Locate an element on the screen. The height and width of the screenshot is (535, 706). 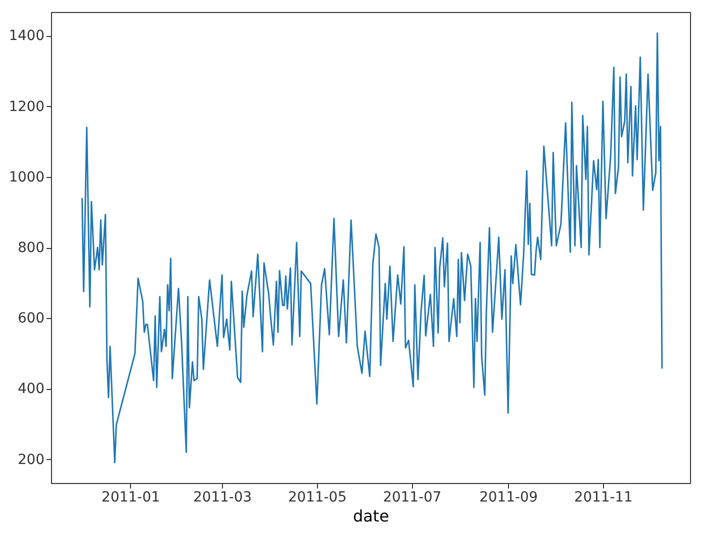
y-tick-label: 600 is located at coordinates (31, 318).